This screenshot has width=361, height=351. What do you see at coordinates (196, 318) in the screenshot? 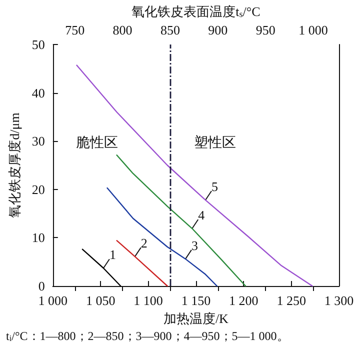
I see `x-axis-title: 加热温度/K` at bounding box center [196, 318].